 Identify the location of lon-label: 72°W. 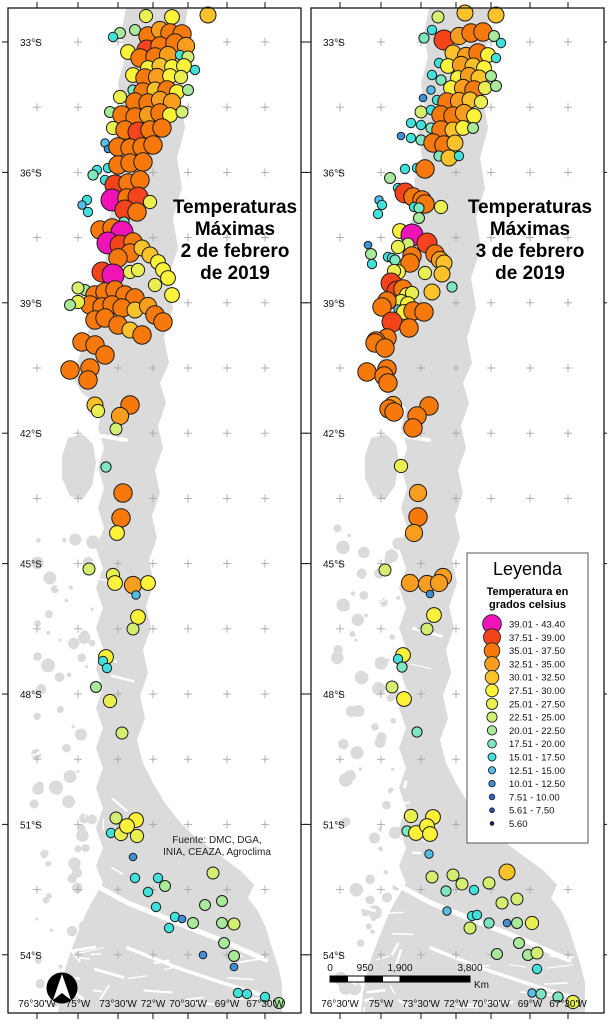
(153, 1004).